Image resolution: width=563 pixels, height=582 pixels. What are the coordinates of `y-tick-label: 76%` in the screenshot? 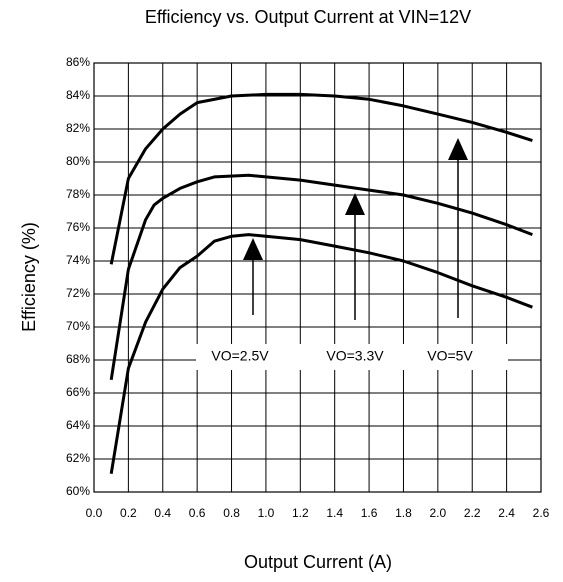 It's located at (78, 227).